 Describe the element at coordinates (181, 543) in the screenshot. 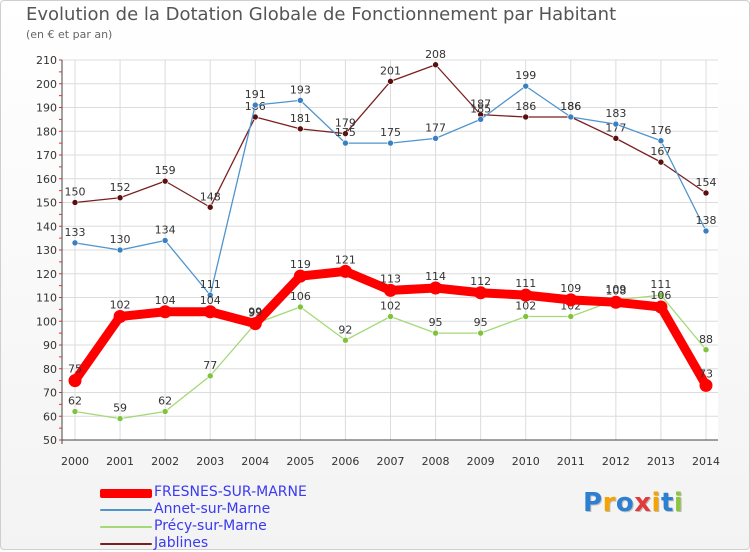

I see `legend-label-jablines: Jablines` at that location.